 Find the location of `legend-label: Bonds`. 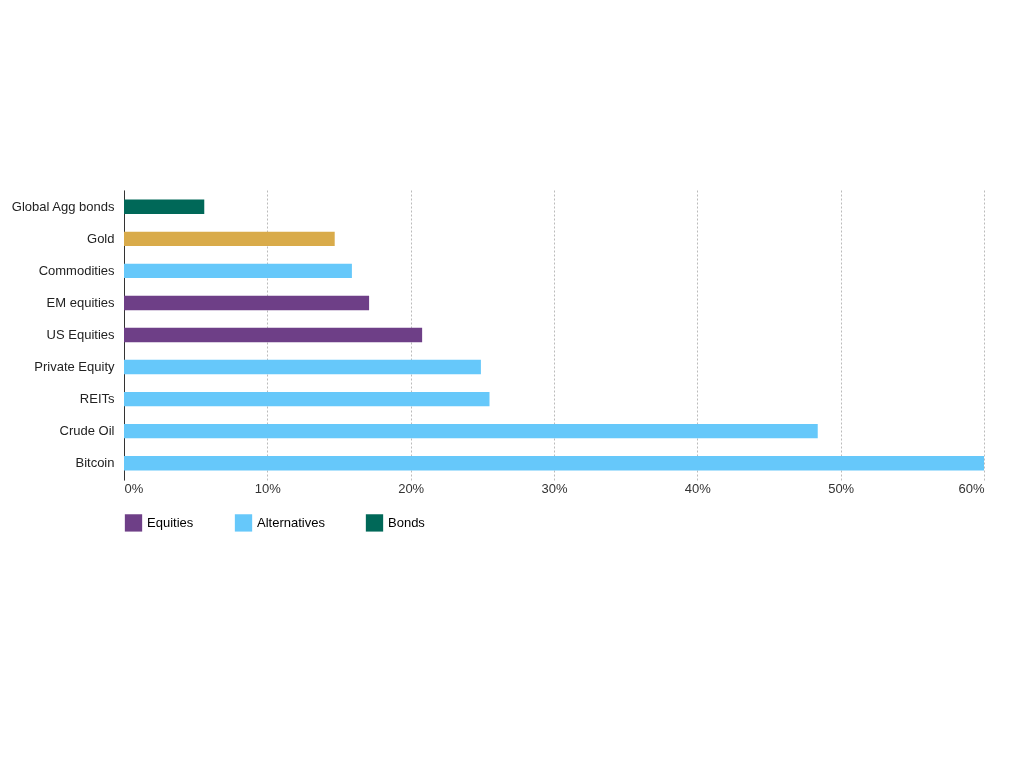

legend-label: Bonds is located at coordinates (407, 522).